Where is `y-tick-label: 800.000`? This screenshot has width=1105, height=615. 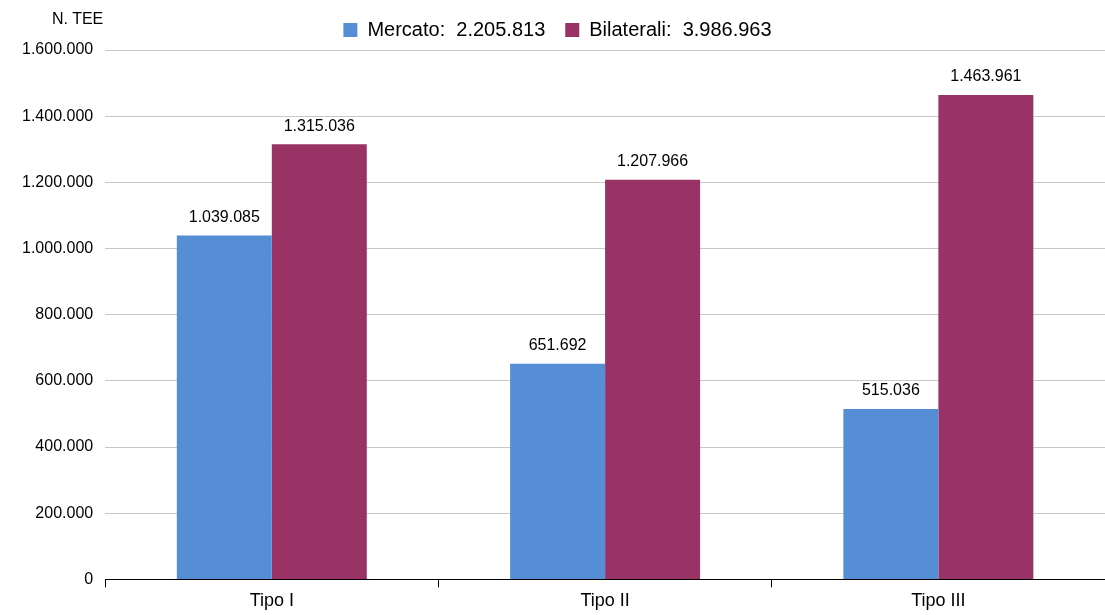
y-tick-label: 800.000 is located at coordinates (64, 314).